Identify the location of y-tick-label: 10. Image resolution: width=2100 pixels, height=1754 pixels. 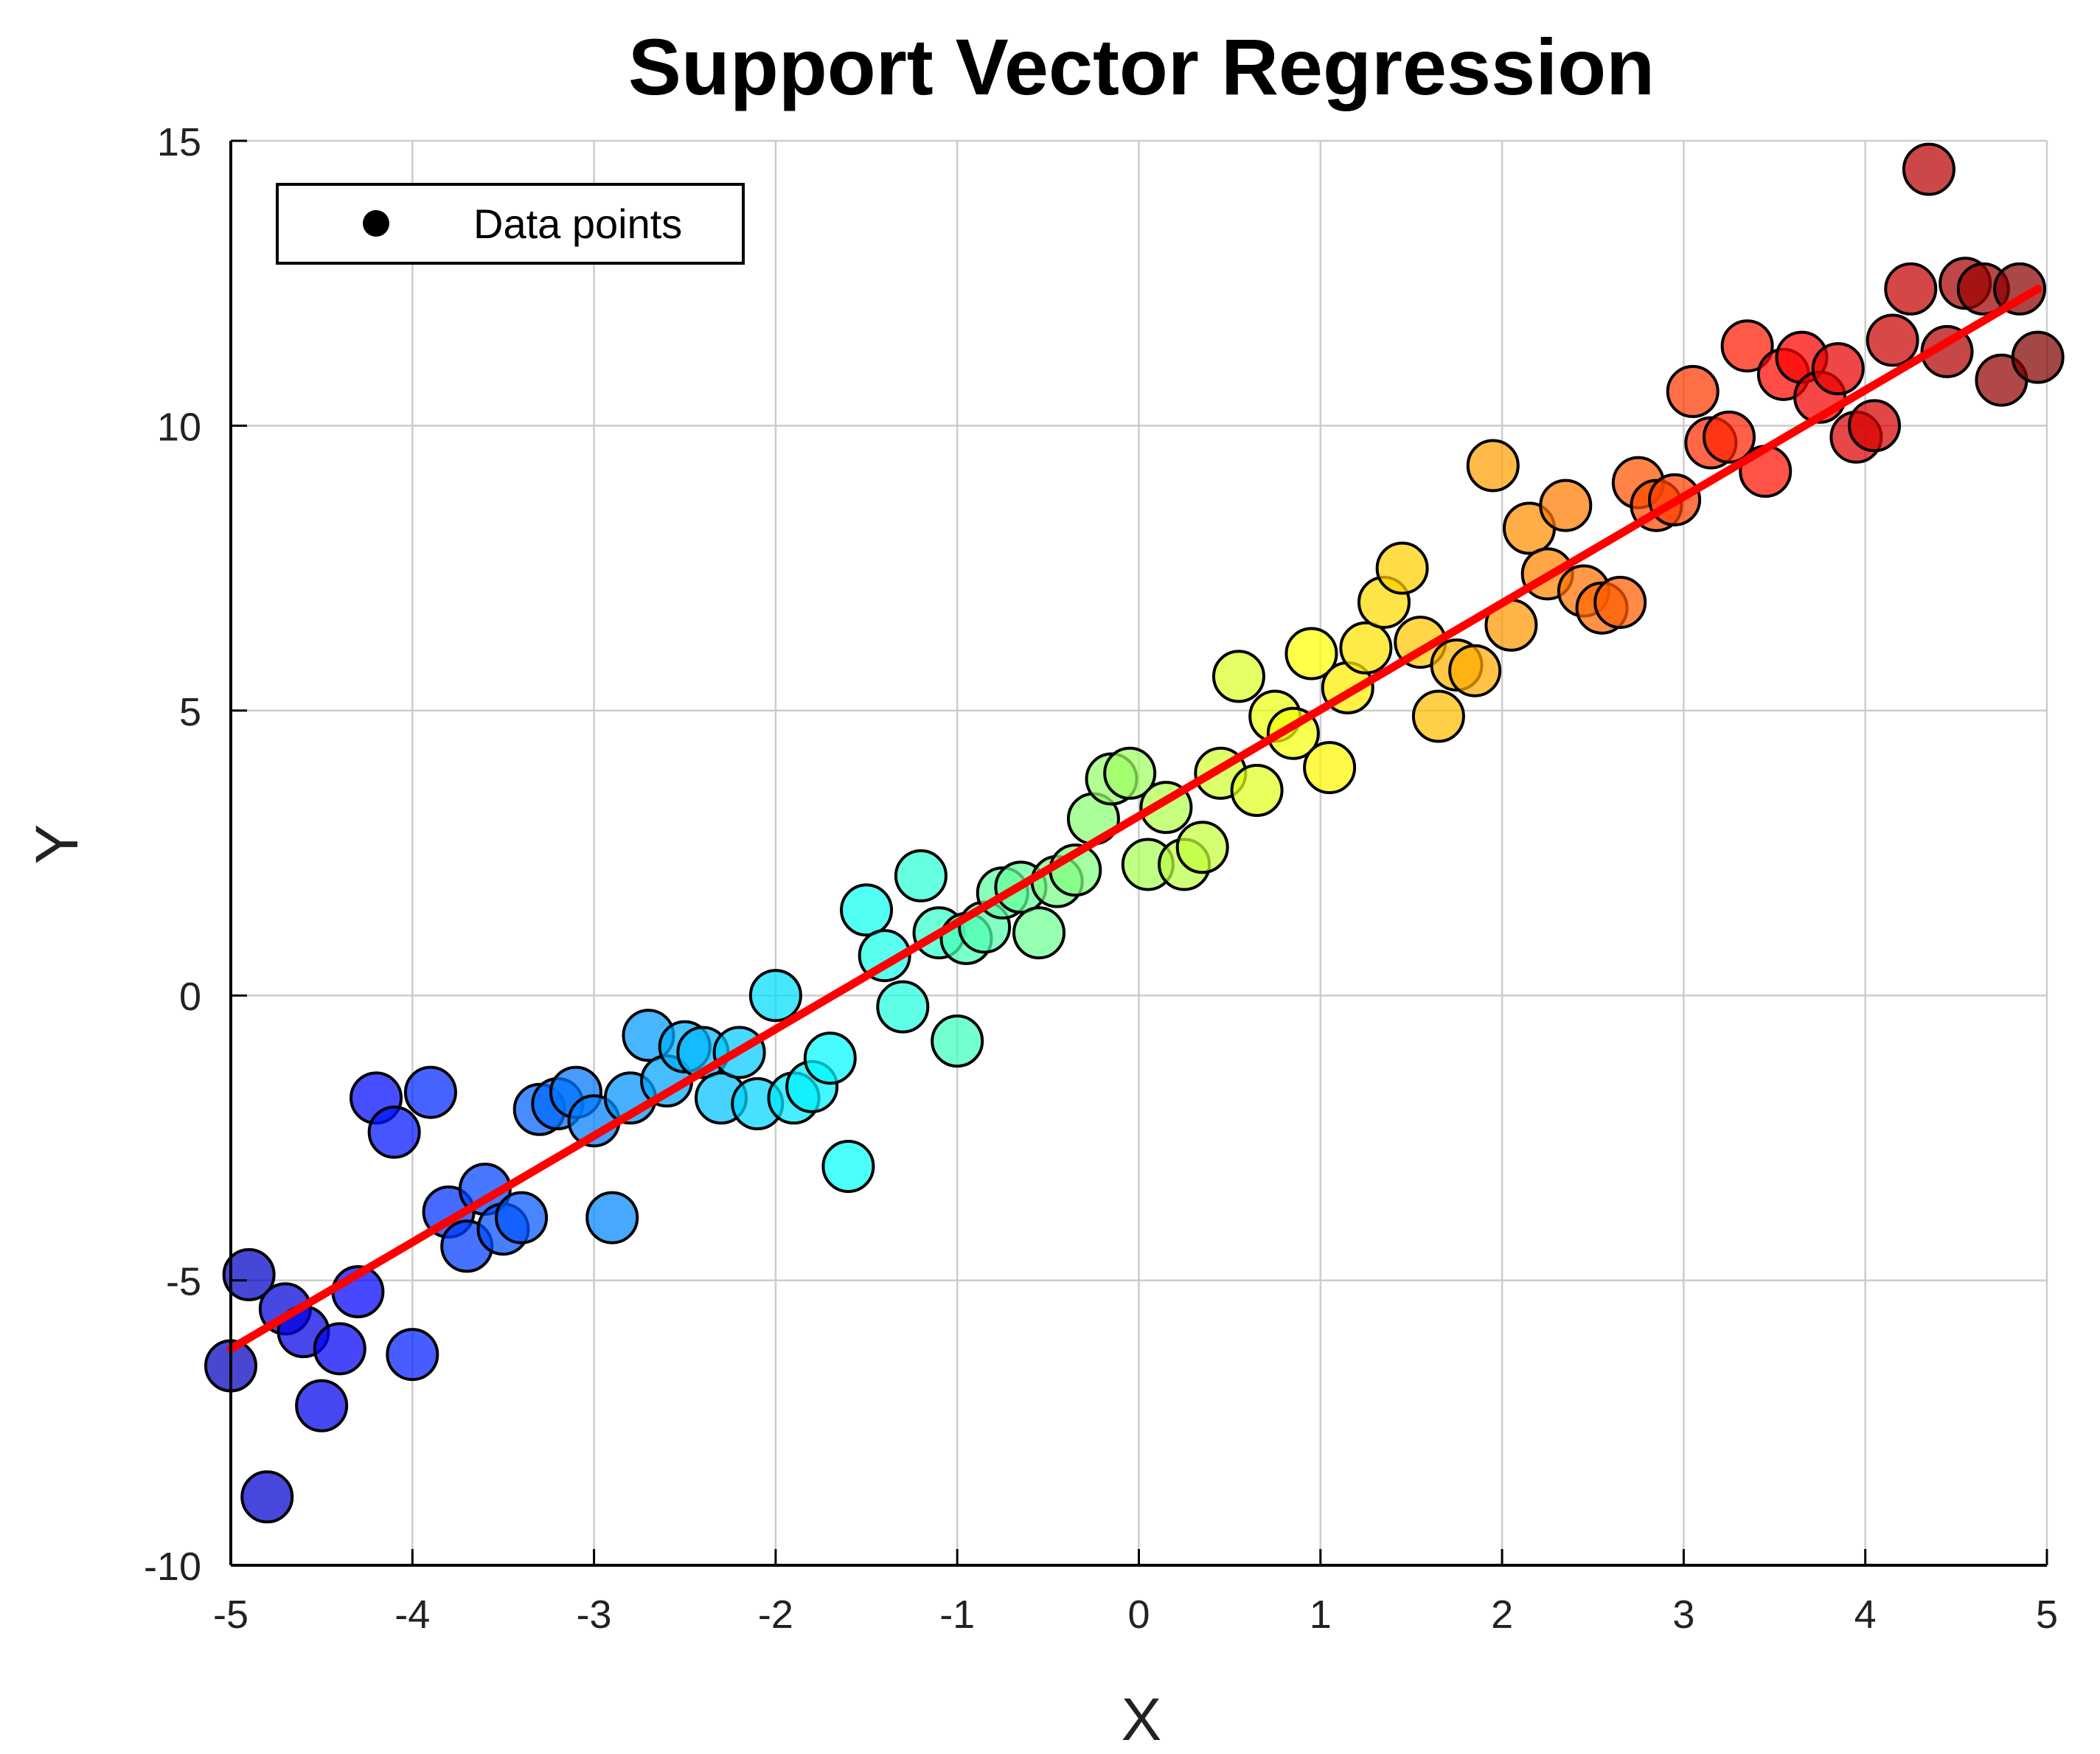
(179, 427).